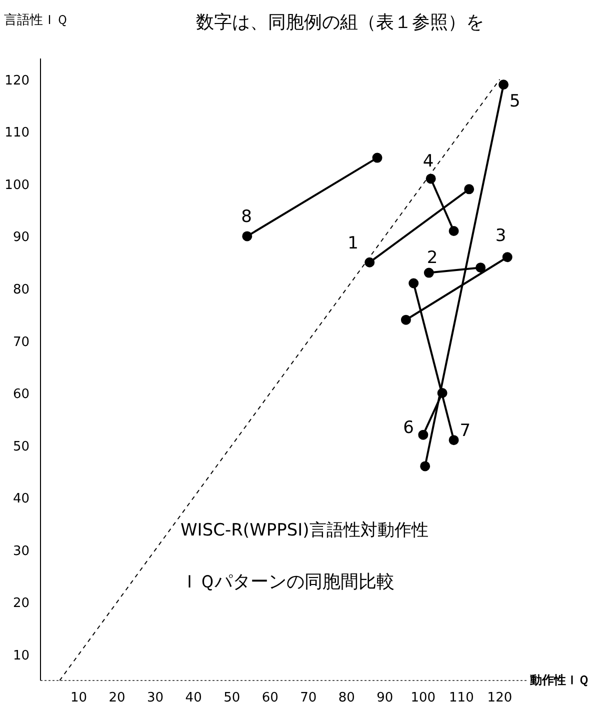  Describe the element at coordinates (304, 530) in the screenshot. I see `annotation: WISC-R(WPPSI)言語性対動作性` at that location.